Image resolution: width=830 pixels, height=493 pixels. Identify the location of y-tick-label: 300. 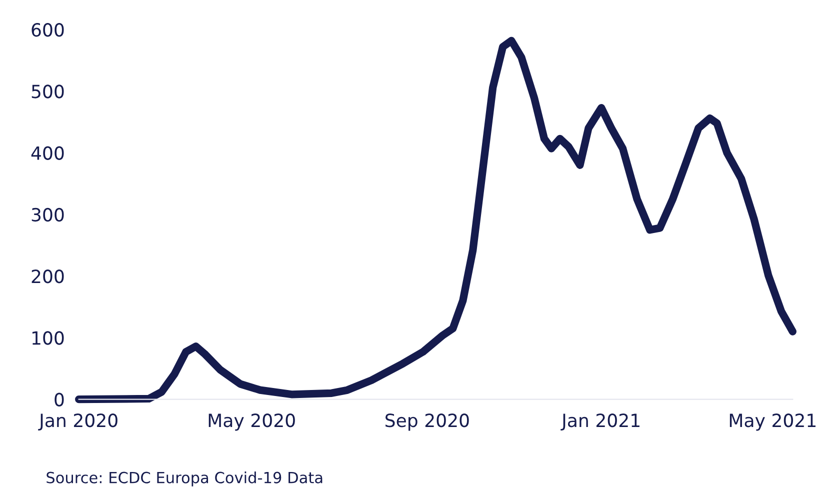
(48, 215).